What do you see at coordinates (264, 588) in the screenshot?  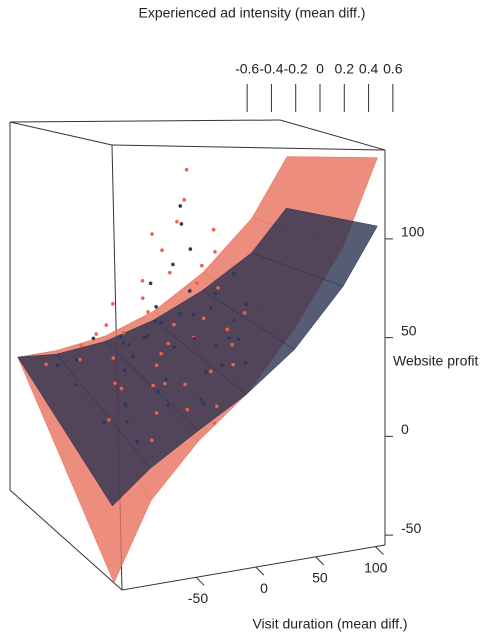 I see `x-tick-label: 0` at bounding box center [264, 588].